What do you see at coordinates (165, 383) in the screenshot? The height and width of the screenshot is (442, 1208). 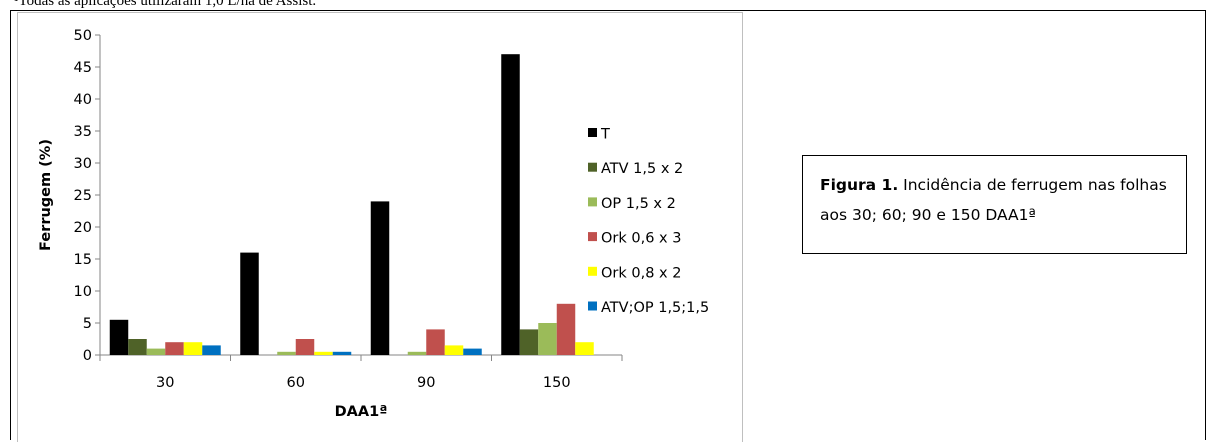 I see `x-tick-label: 30` at bounding box center [165, 383].